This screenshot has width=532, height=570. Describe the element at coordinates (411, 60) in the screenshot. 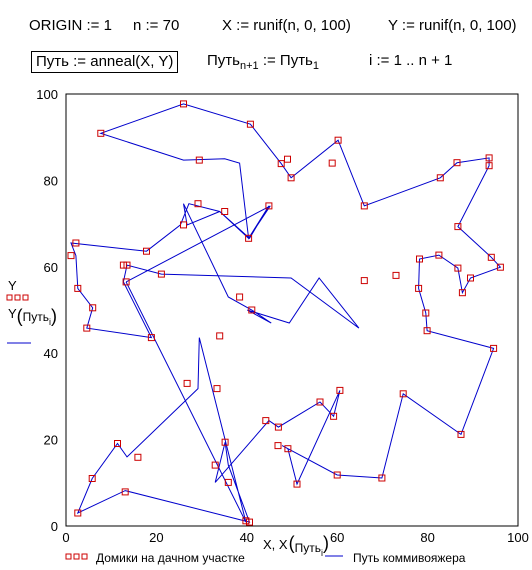

I see `range-definition: i := 1 .. n + 1` at that location.